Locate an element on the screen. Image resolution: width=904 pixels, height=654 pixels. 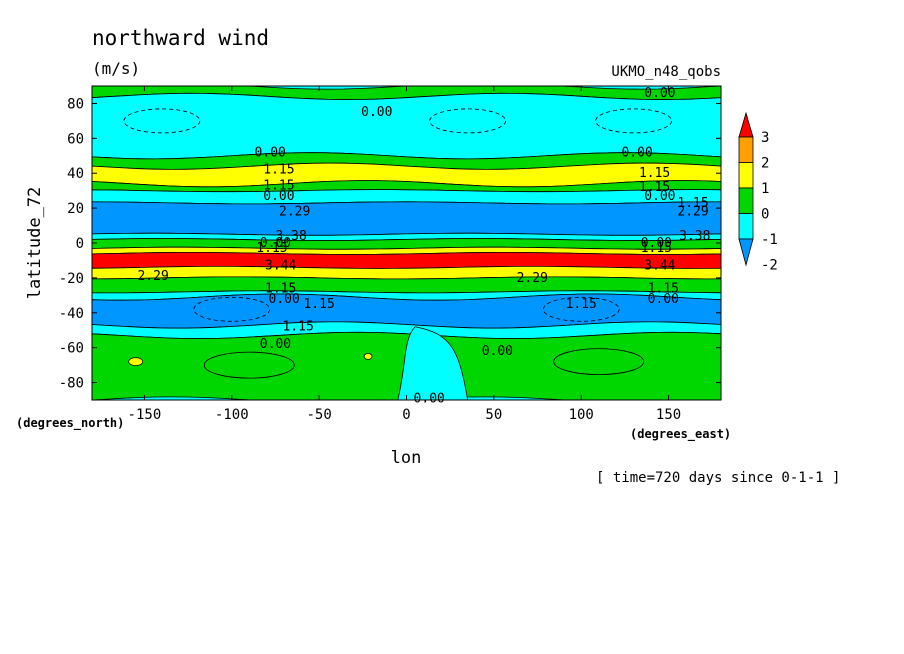
y-tick-label: 40 is located at coordinates (75, 174).